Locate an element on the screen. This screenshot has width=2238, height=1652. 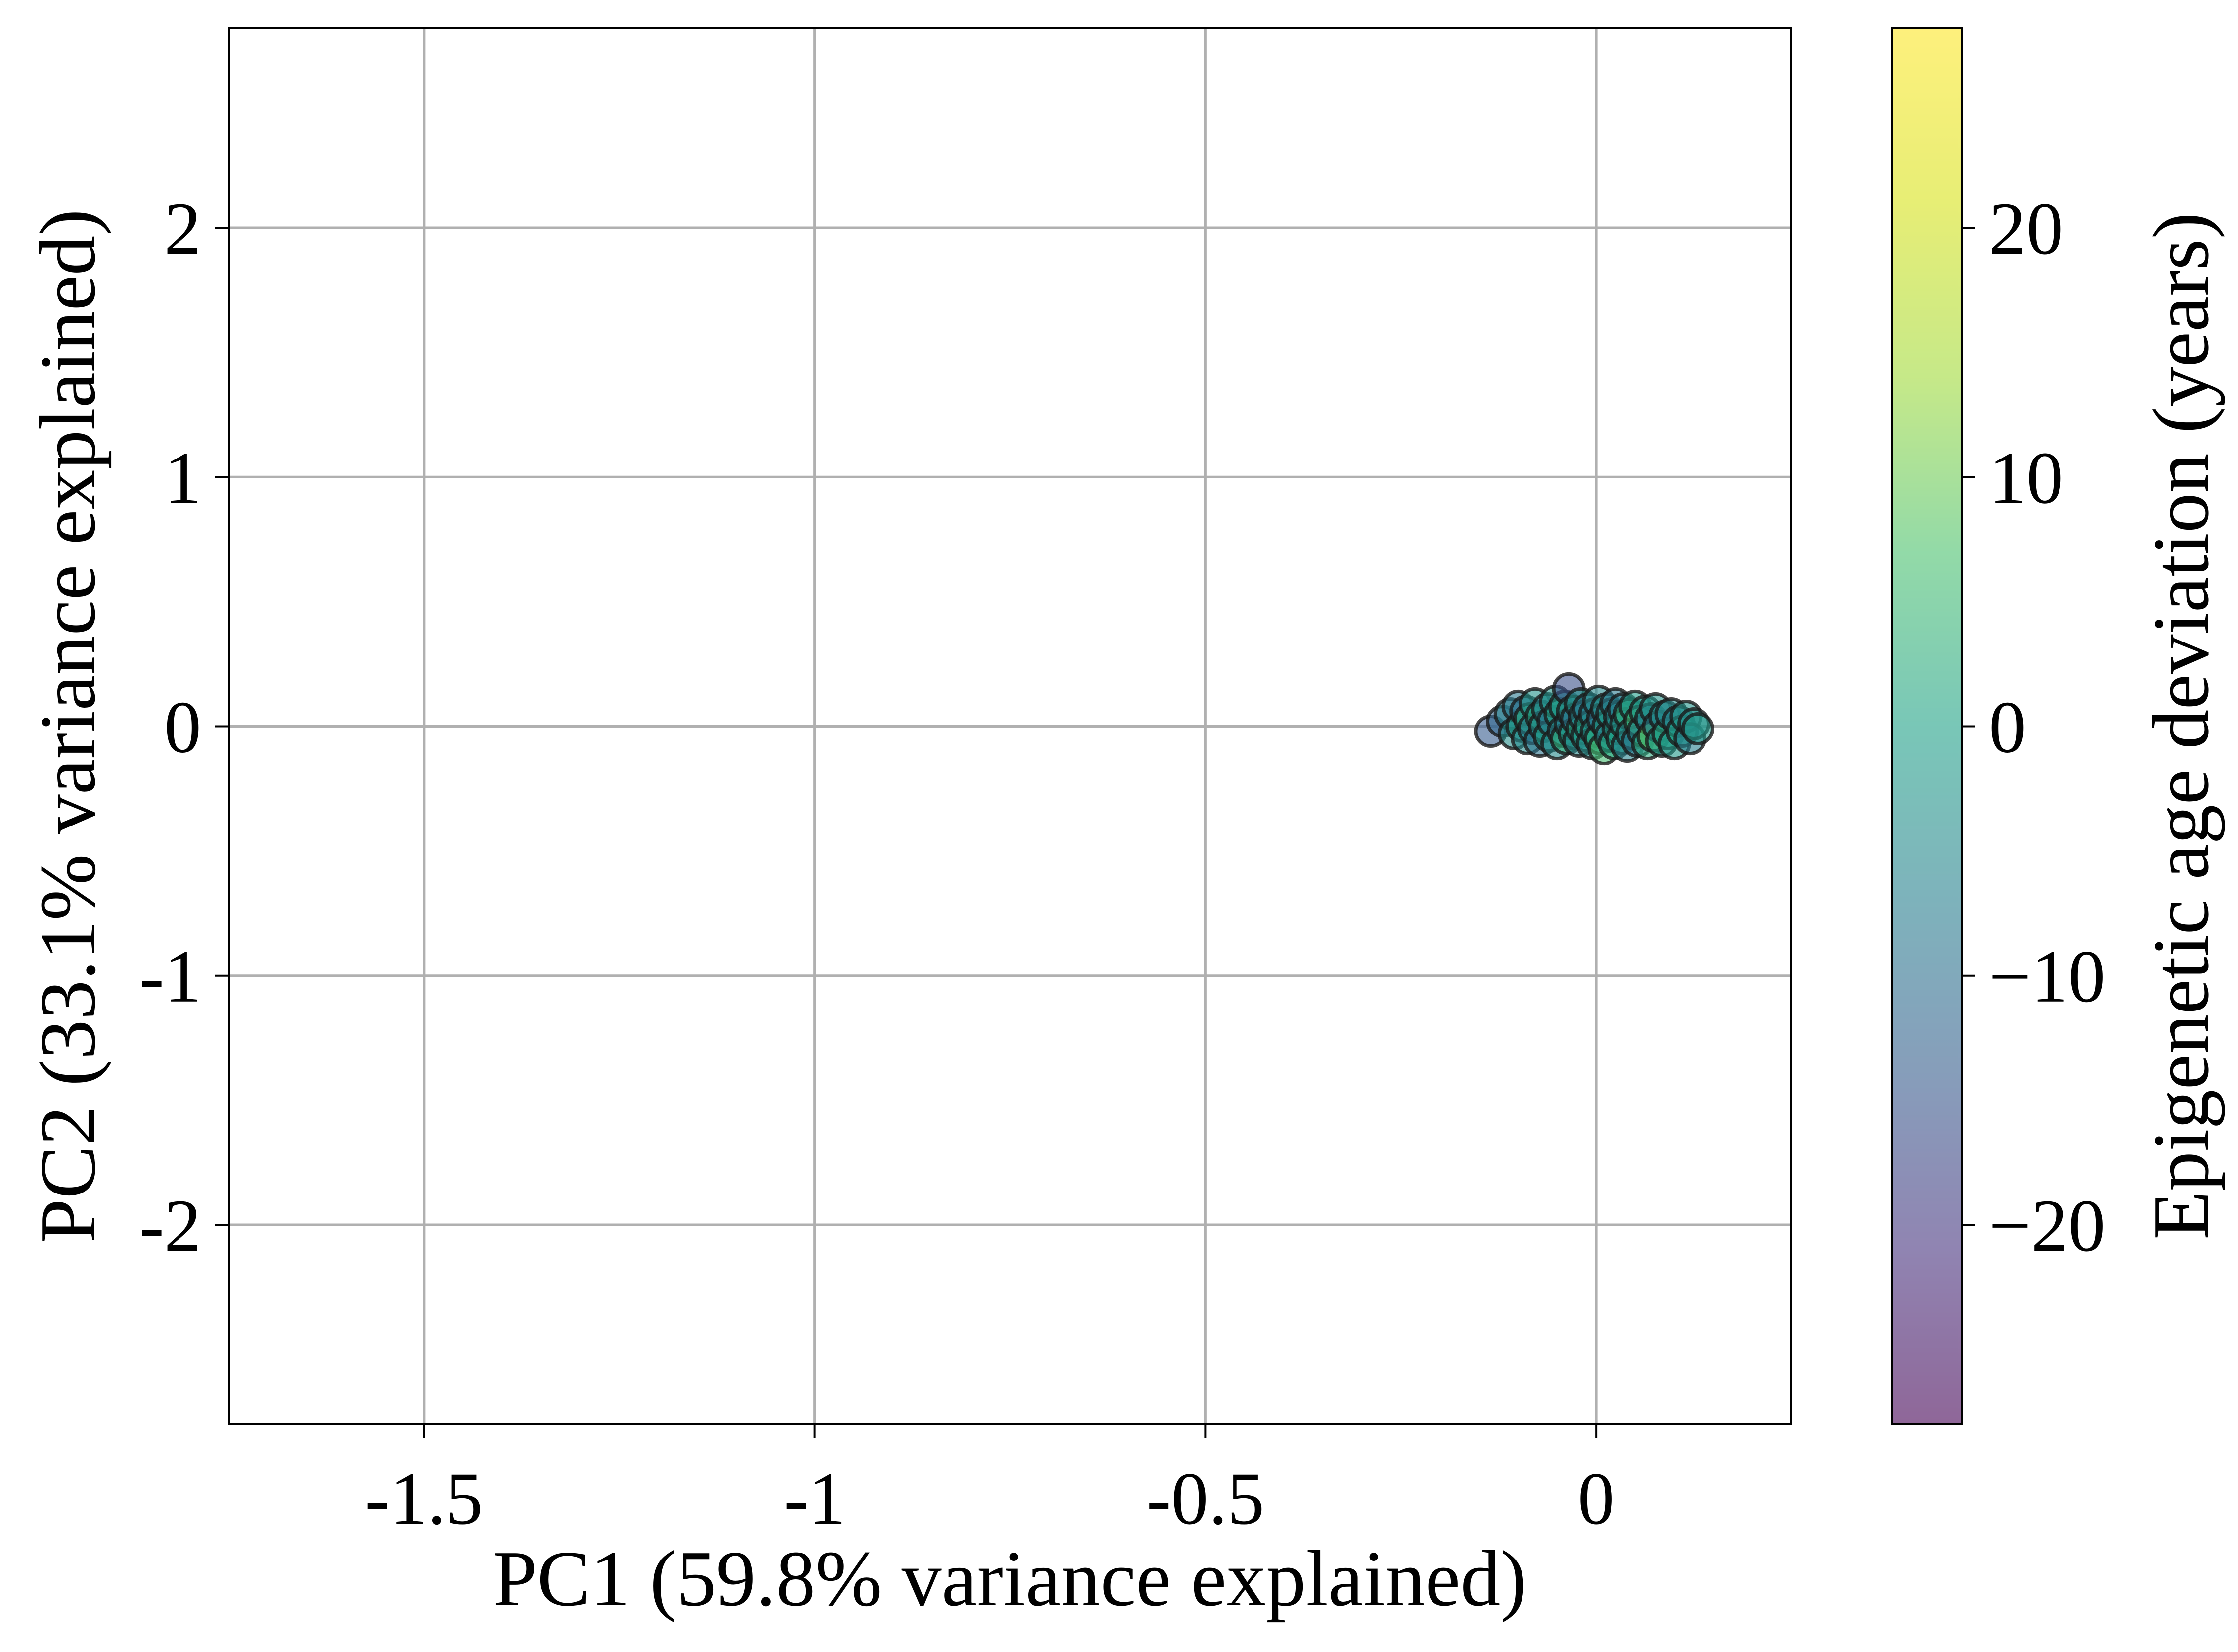
y-tick-label-4: -2 is located at coordinates (170, 1226).